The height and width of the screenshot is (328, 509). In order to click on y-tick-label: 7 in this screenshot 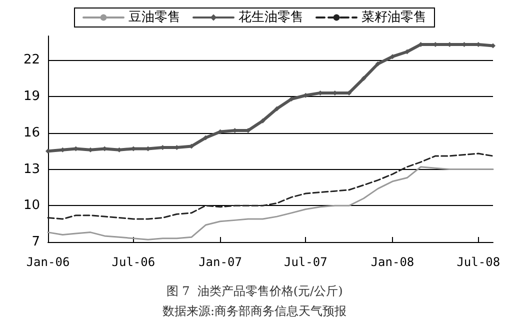, I will do `click(36, 242)`.